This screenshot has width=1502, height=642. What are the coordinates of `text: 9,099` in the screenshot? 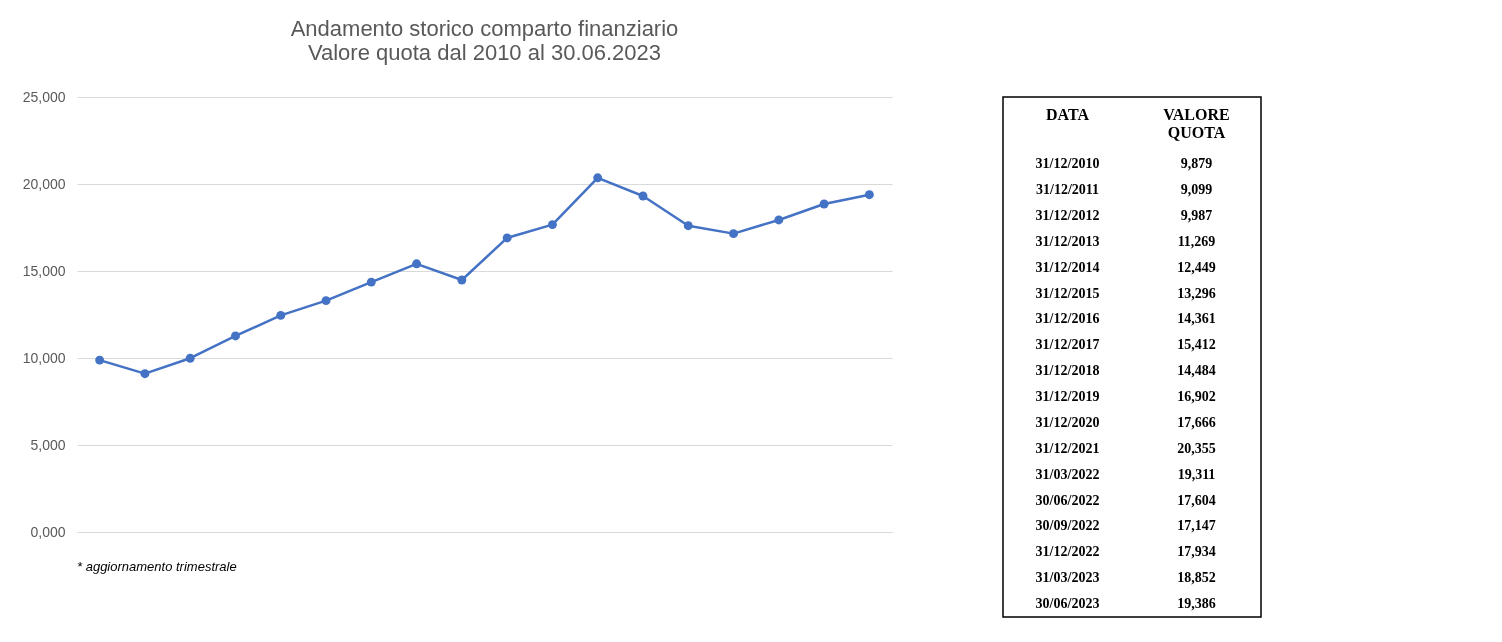 It's located at (1196, 190).